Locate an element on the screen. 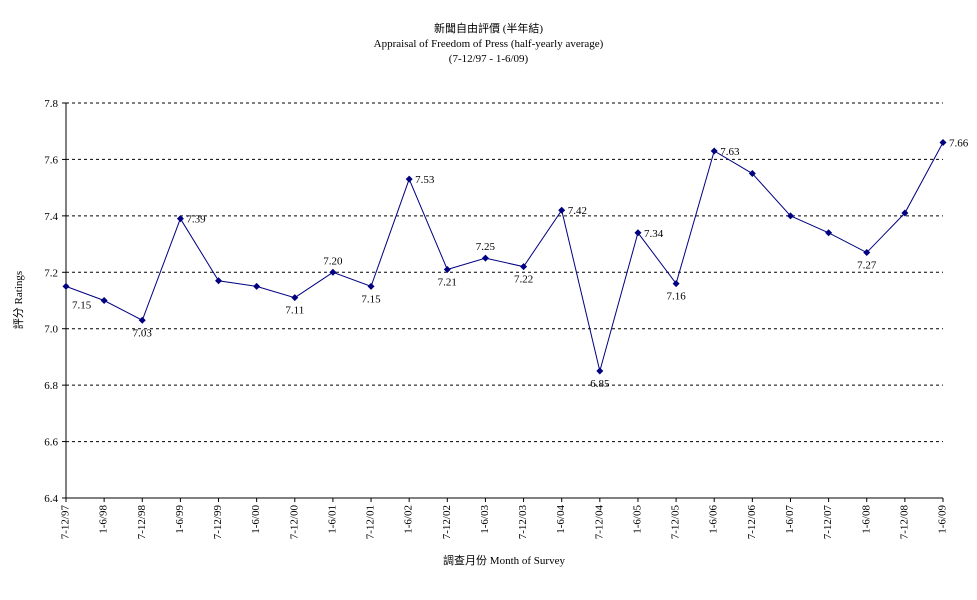 The width and height of the screenshot is (977, 600). y-tick-label: 7.0 is located at coordinates (51, 330).